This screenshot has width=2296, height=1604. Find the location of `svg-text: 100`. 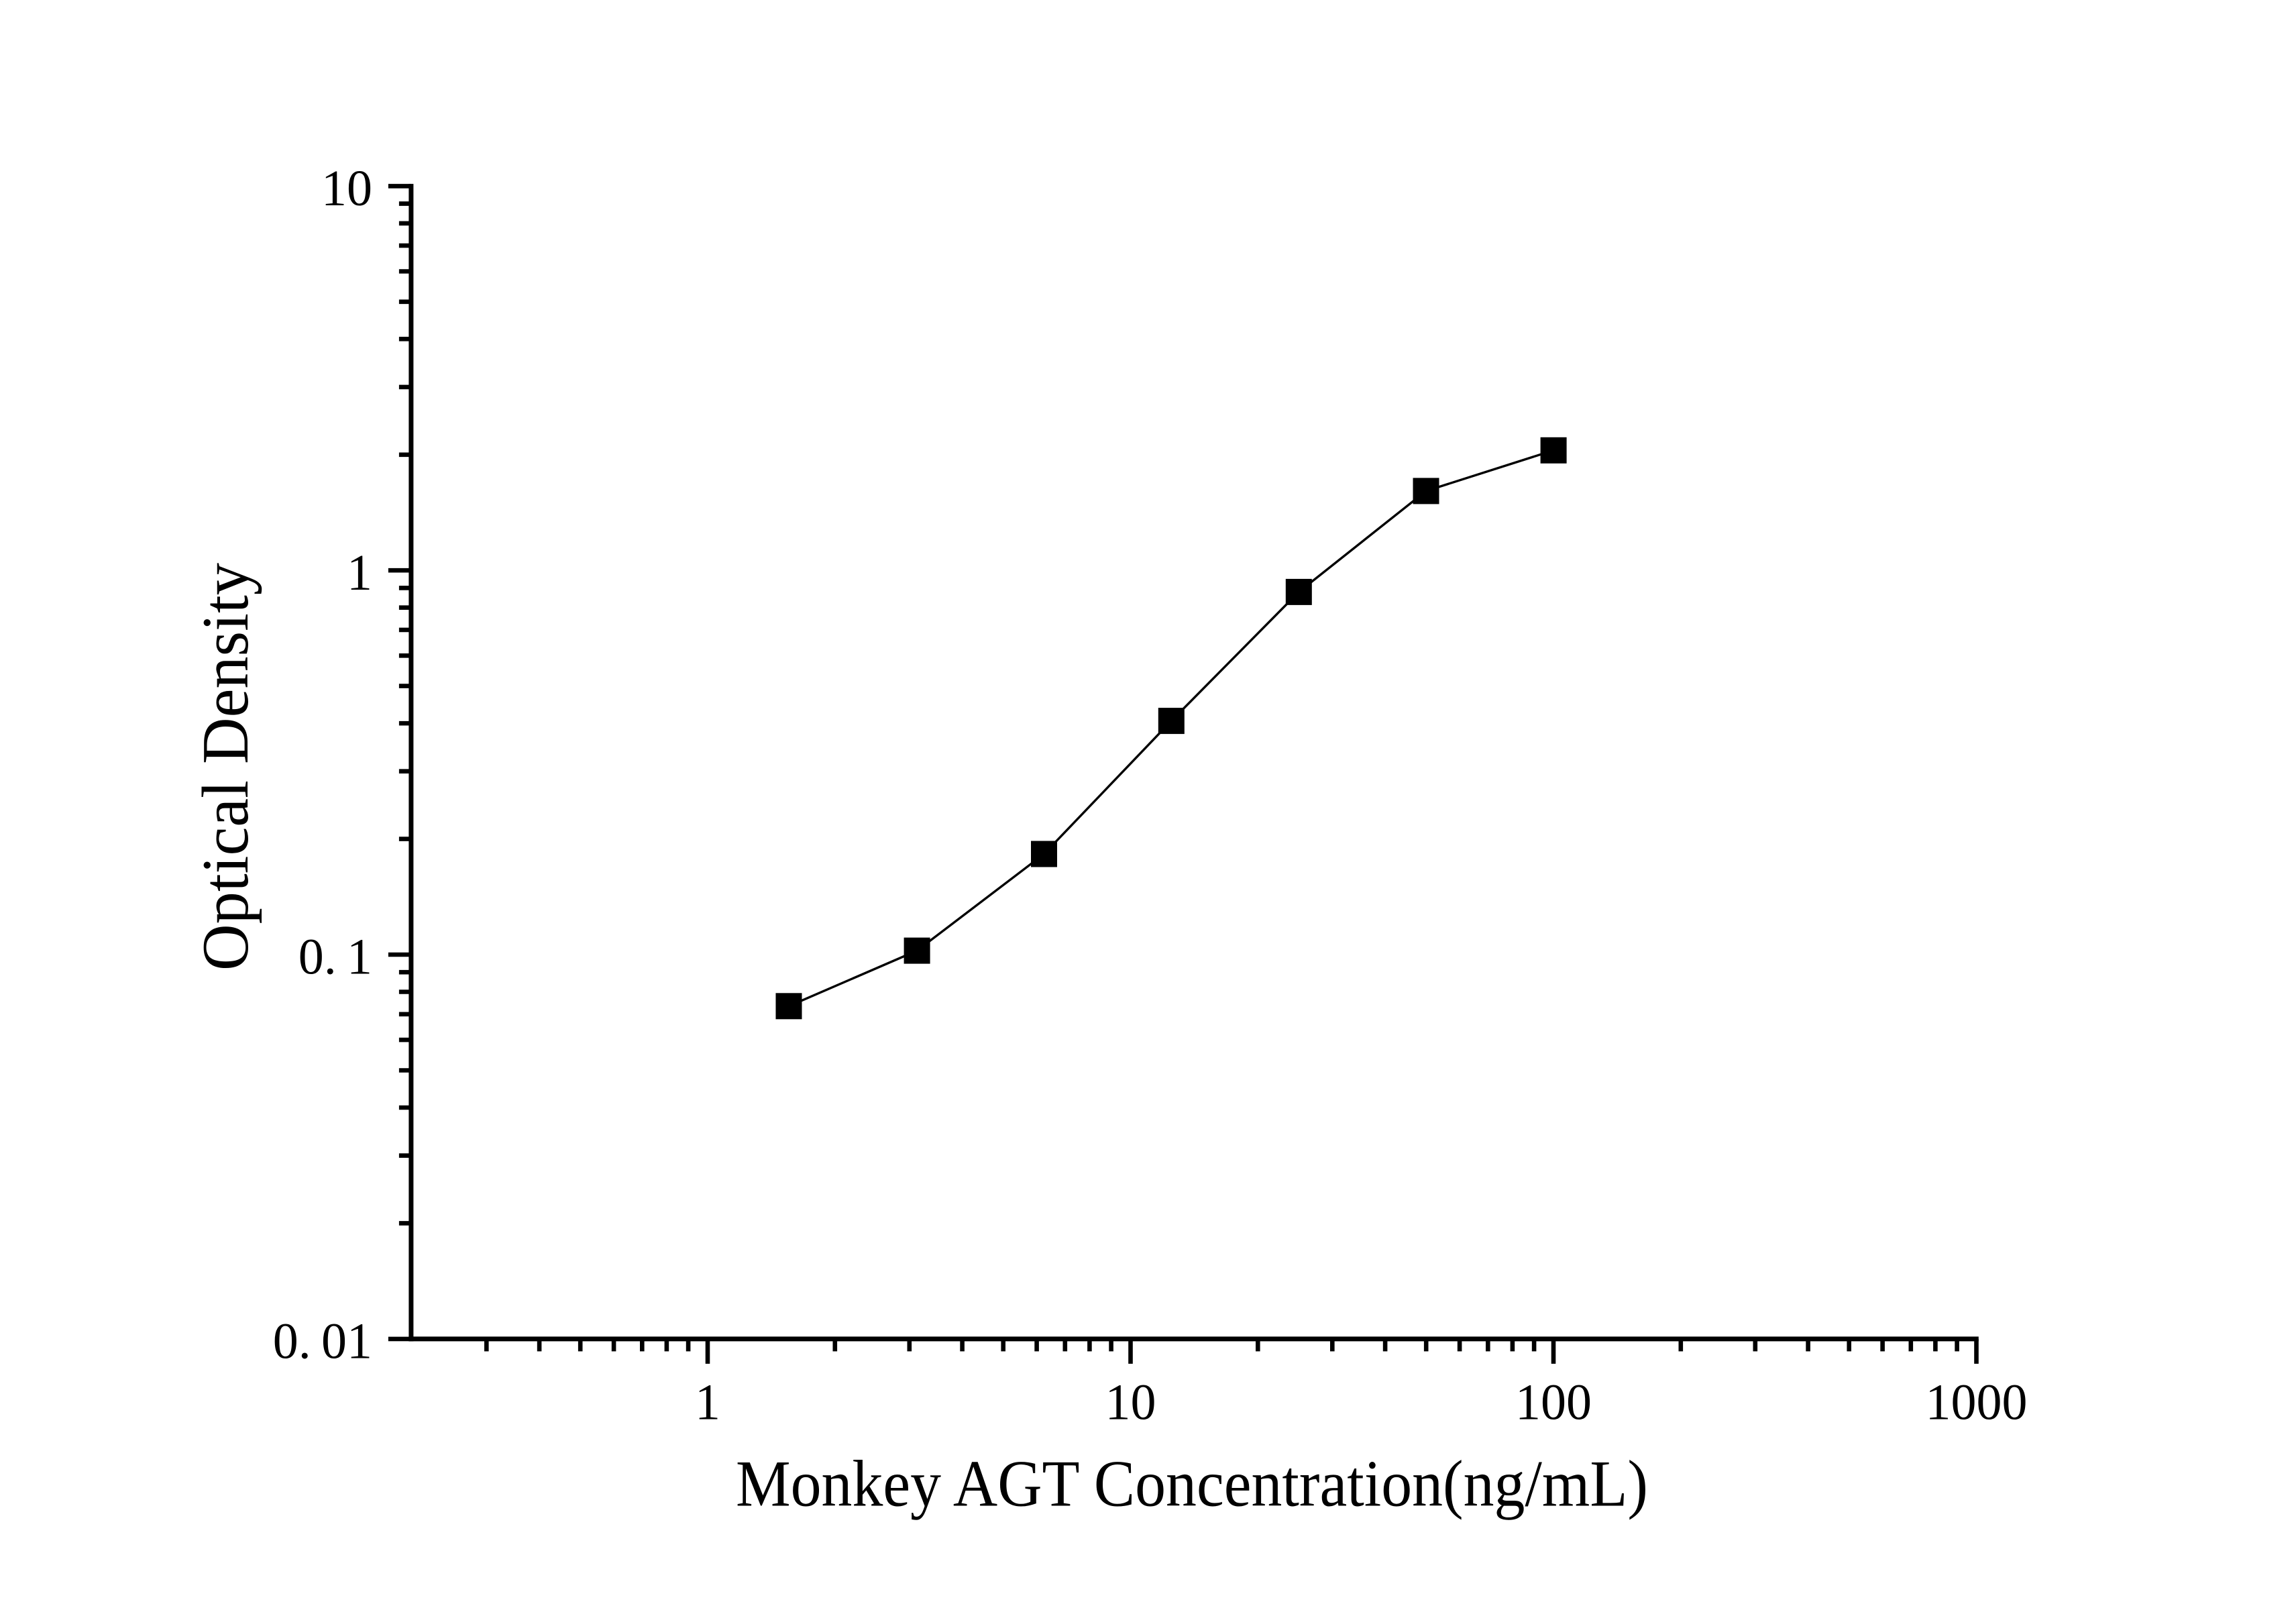

svg-text: 100 is located at coordinates (1553, 1402).